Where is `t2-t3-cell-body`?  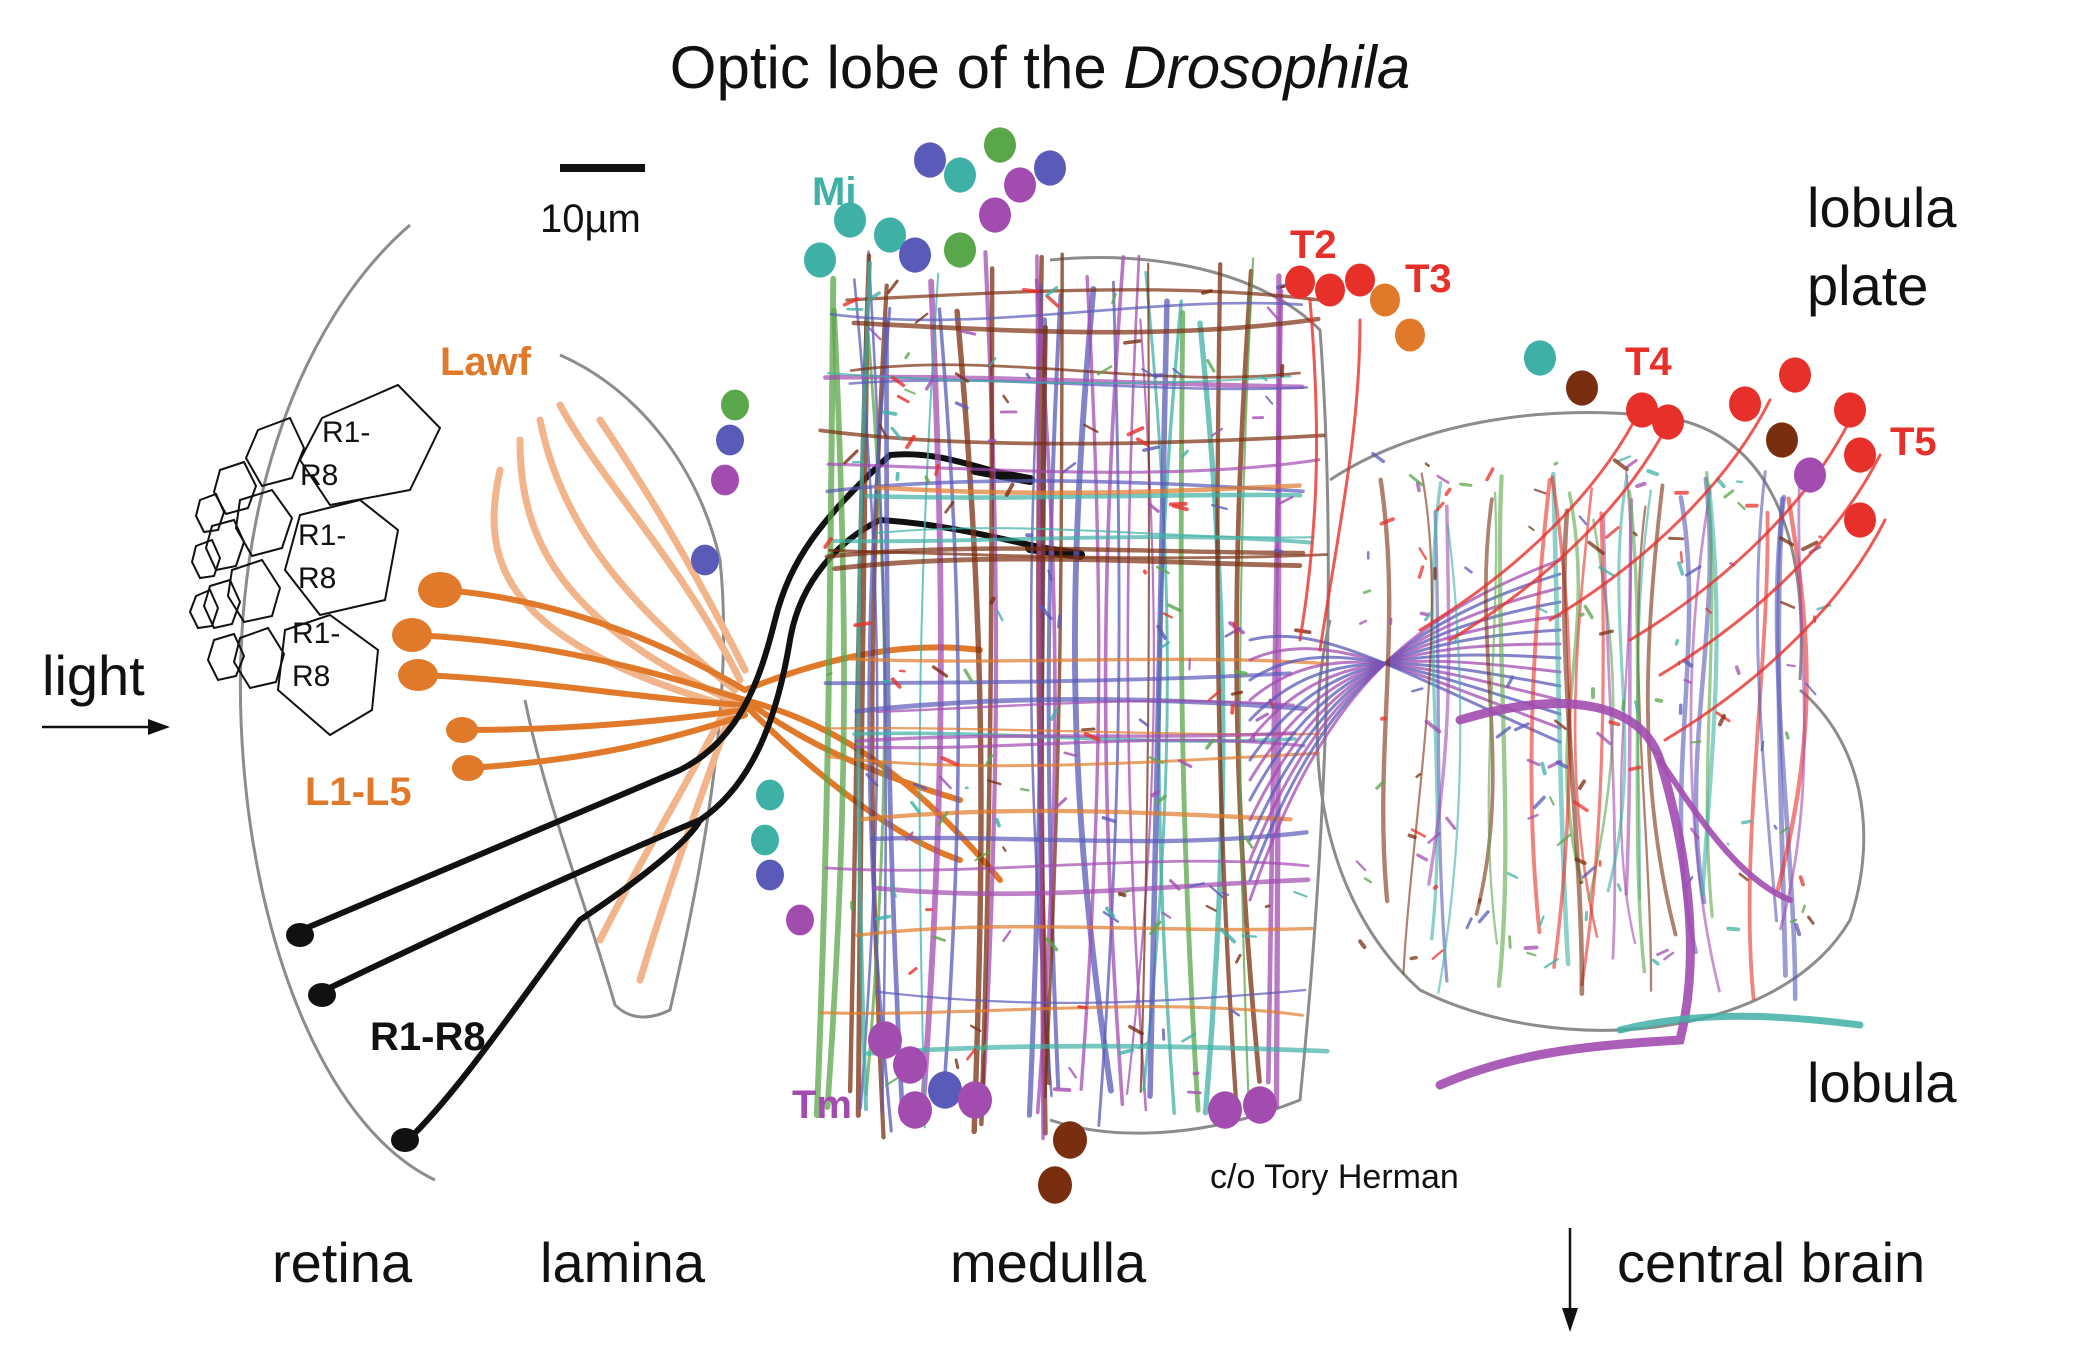 t2-t3-cell-body is located at coordinates (1330, 290).